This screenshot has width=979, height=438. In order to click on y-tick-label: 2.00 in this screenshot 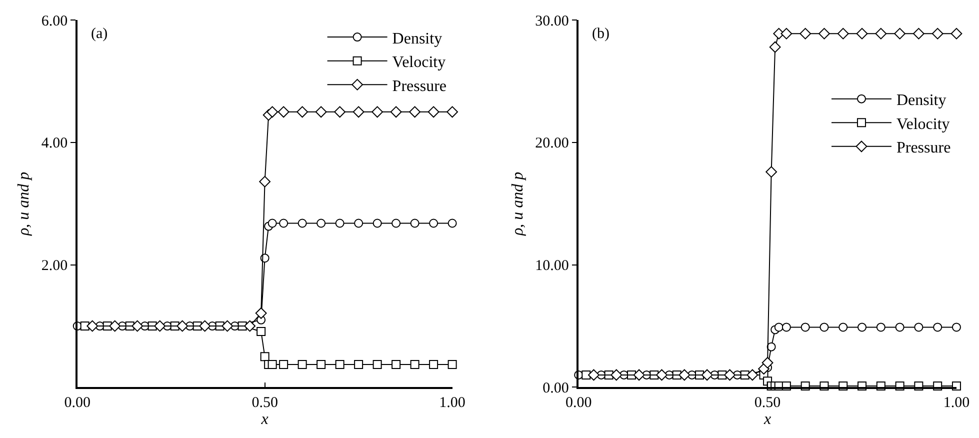, I will do `click(54, 266)`.